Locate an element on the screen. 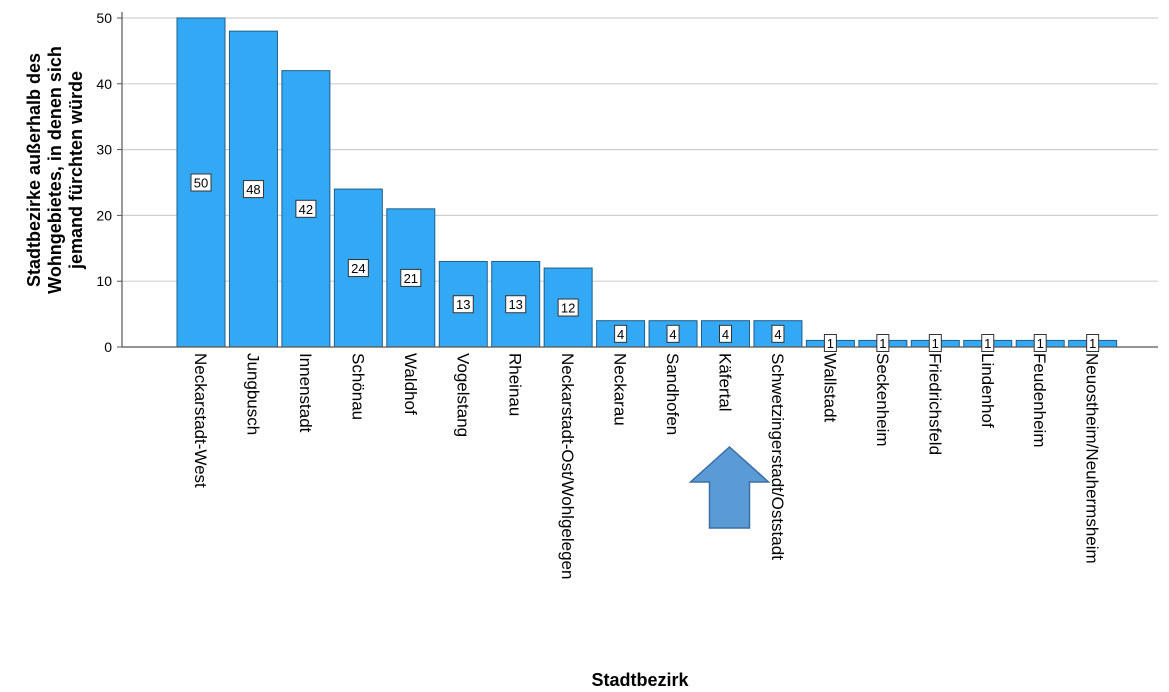  y-tick-label: 50 is located at coordinates (104, 18).